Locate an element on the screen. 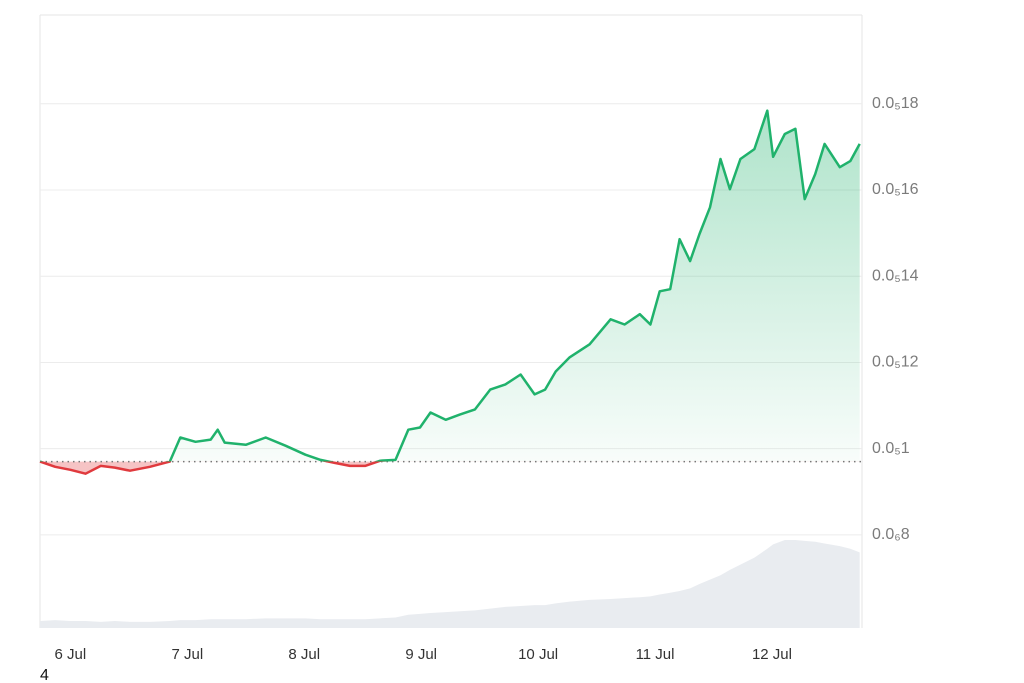 Image resolution: width=1024 pixels, height=683 pixels. y-tick-label: 0.0₅1 is located at coordinates (891, 448).